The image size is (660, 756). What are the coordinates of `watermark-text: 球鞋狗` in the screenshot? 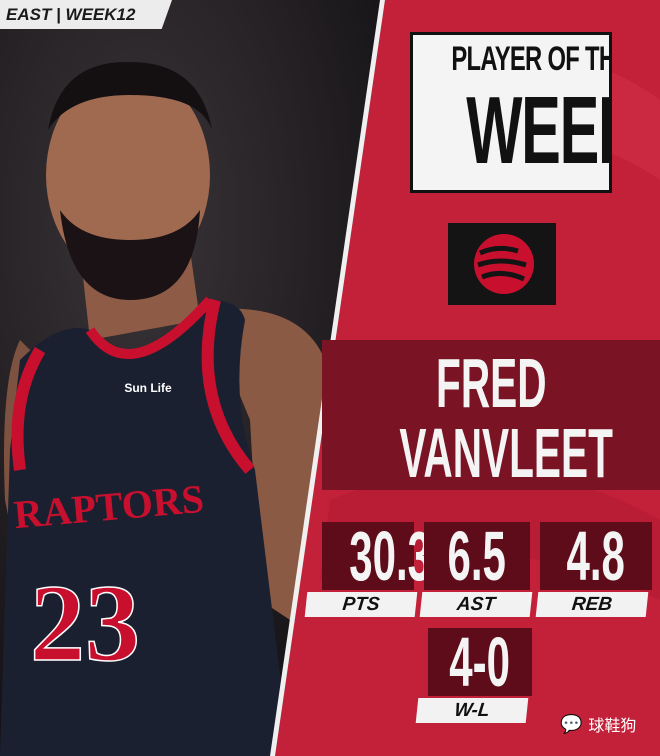 It's located at (612, 725).